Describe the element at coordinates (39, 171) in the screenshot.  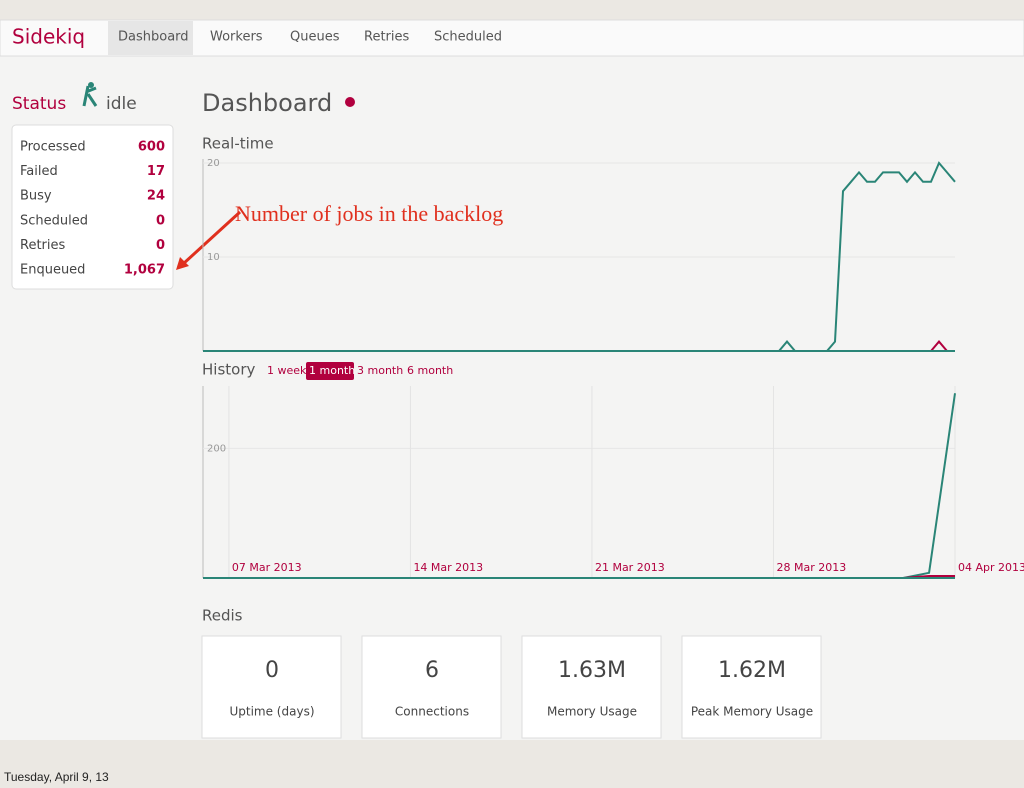
I see `stat-label: Failed` at that location.